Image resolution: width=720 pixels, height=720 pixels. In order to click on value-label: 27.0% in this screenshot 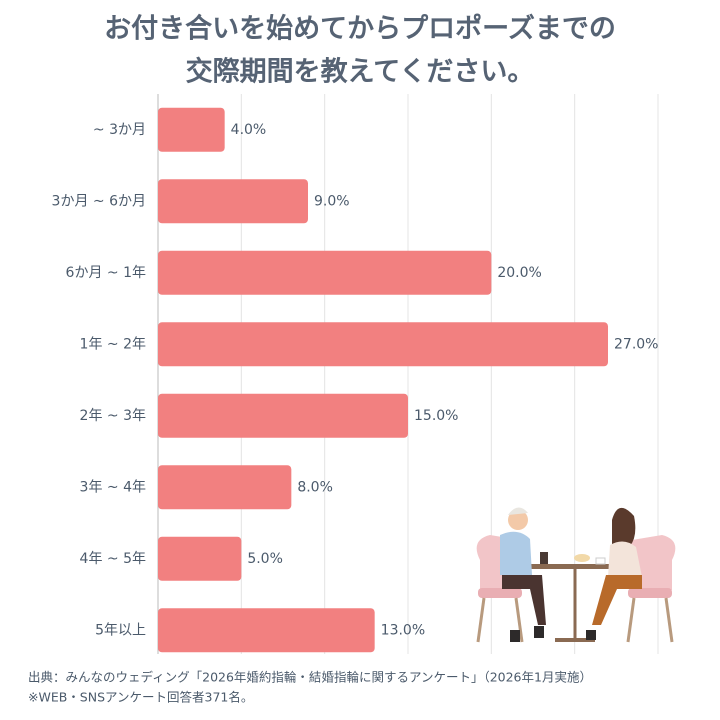, I will do `click(636, 344)`.